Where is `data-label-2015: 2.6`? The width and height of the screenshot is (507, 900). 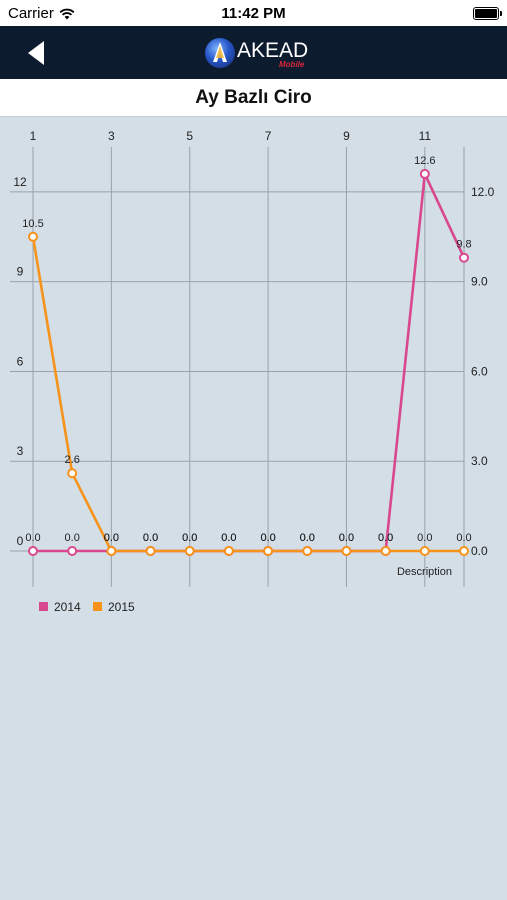
data-label-2015: 2.6 is located at coordinates (72, 460).